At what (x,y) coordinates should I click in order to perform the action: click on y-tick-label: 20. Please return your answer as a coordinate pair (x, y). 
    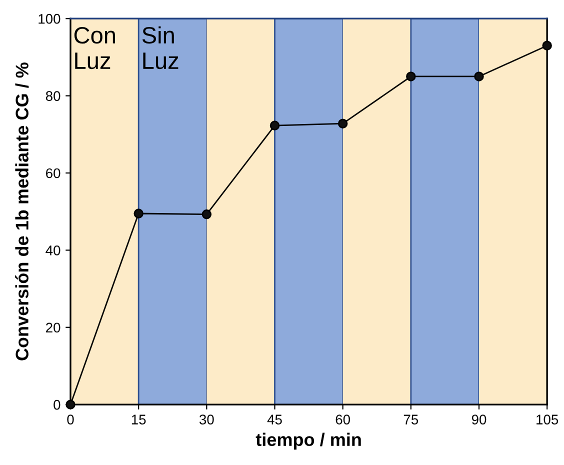
    Looking at the image, I should click on (53, 327).